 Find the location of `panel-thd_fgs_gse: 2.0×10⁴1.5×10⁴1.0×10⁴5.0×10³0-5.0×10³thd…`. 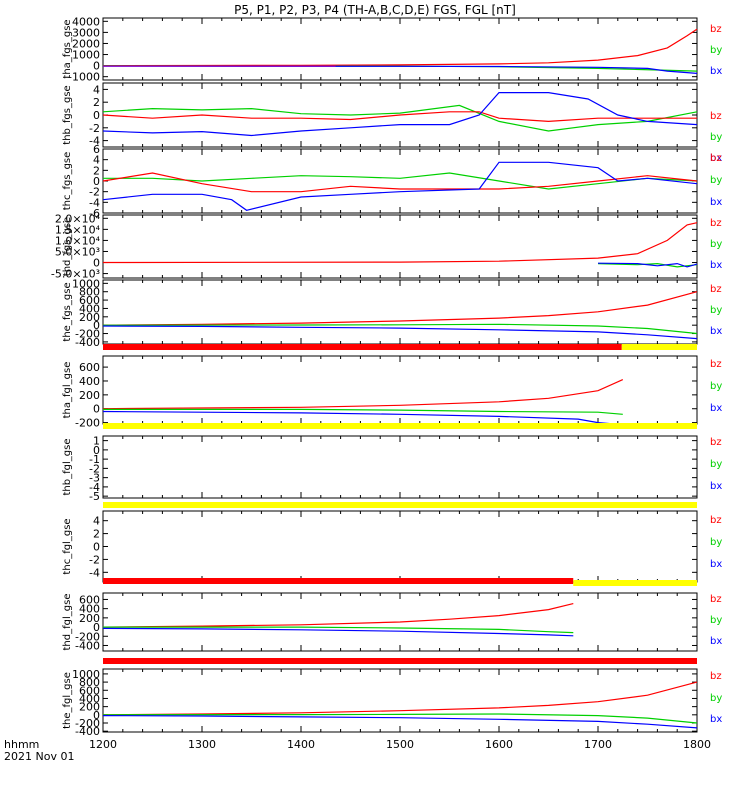

panel-thd_fgs_gse: 2.0×10⁴1.5×10⁴1.0×10⁴5.0×10³0-5.0×10³thd… is located at coordinates (386, 246).